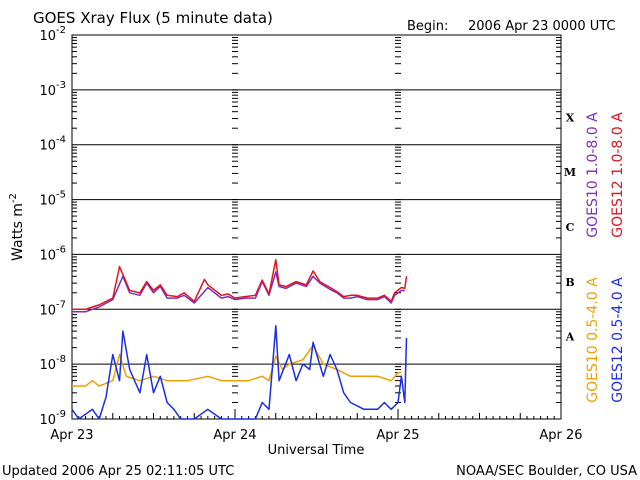 This screenshot has width=640, height=480. What do you see at coordinates (427, 26) in the screenshot?
I see `begin-label: Begin:` at bounding box center [427, 26].